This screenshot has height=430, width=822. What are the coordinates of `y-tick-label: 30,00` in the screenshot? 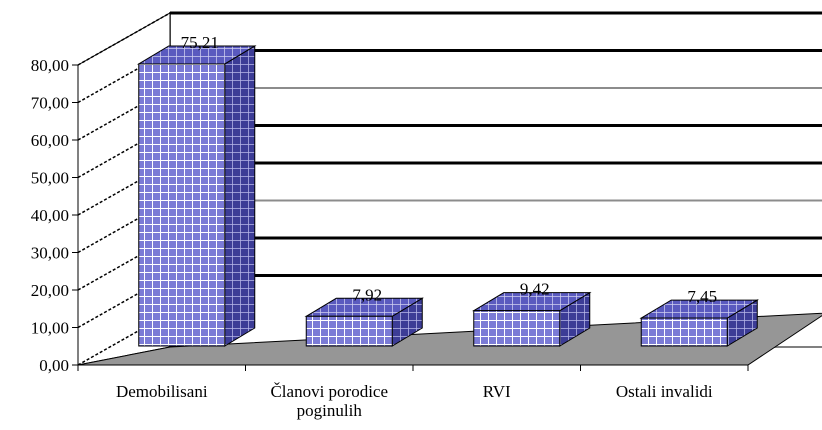 It's located at (50, 253).